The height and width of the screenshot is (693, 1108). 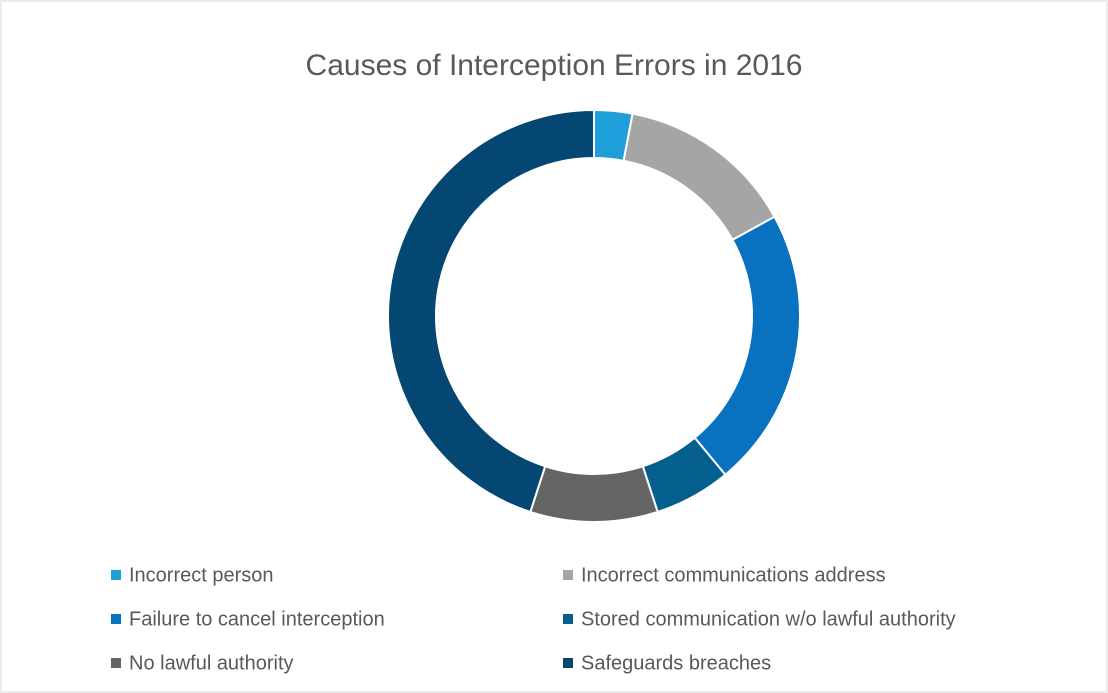 What do you see at coordinates (211, 663) in the screenshot?
I see `legend-label: No lawful authority` at bounding box center [211, 663].